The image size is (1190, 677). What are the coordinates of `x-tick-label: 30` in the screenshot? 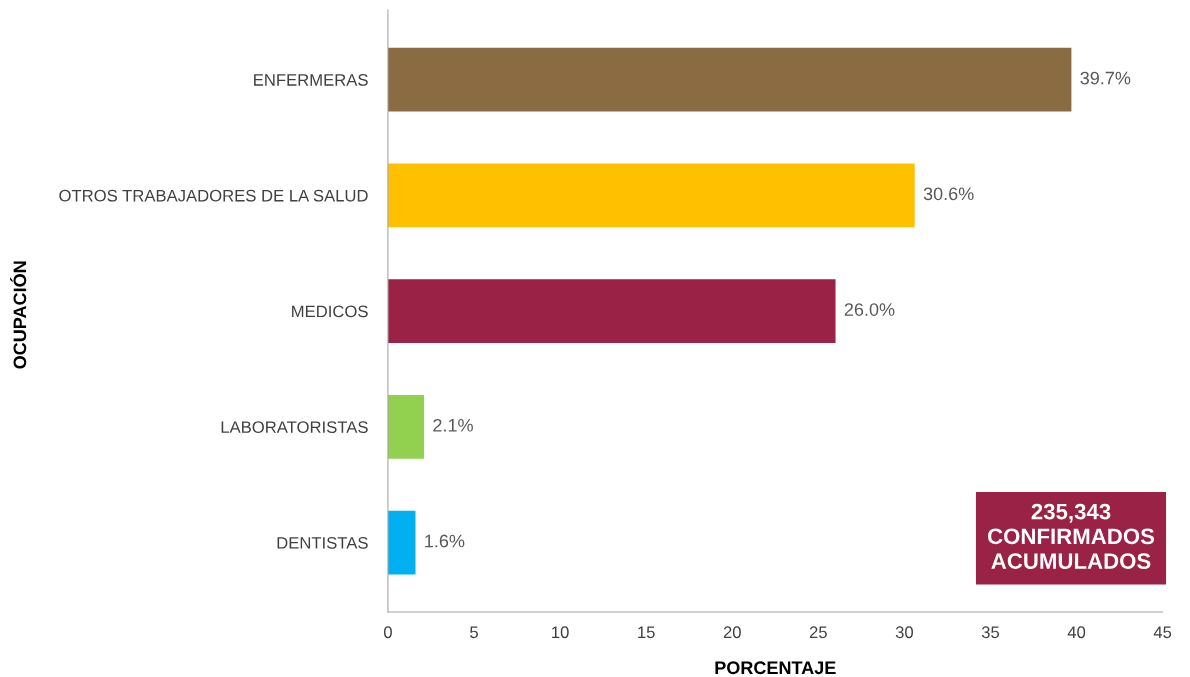 It's located at (904, 632).